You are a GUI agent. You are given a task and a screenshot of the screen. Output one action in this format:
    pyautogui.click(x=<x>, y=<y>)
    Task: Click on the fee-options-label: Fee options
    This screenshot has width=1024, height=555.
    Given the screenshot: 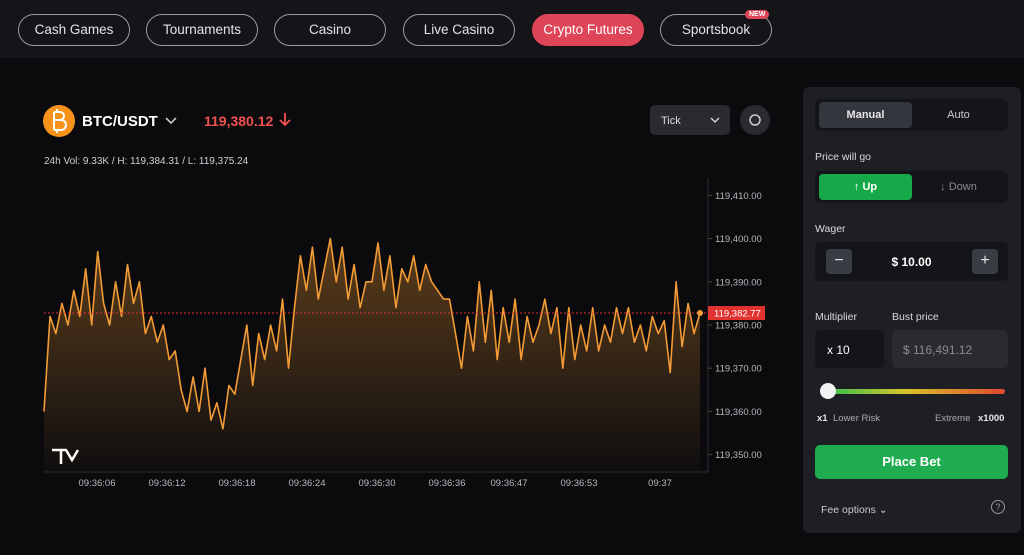 What is the action you would take?
    pyautogui.click(x=848, y=510)
    